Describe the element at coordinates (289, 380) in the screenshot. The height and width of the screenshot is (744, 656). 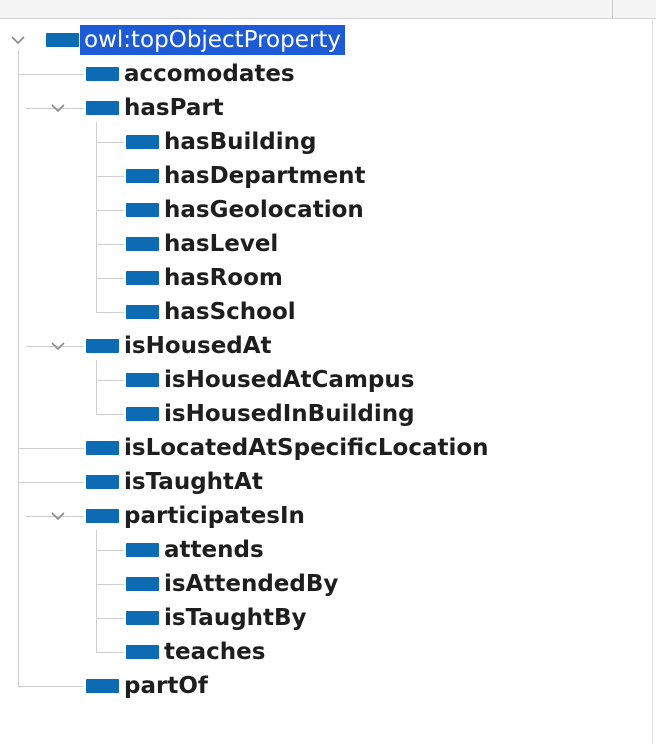
I see `node-label: isHousedAtCampus` at that location.